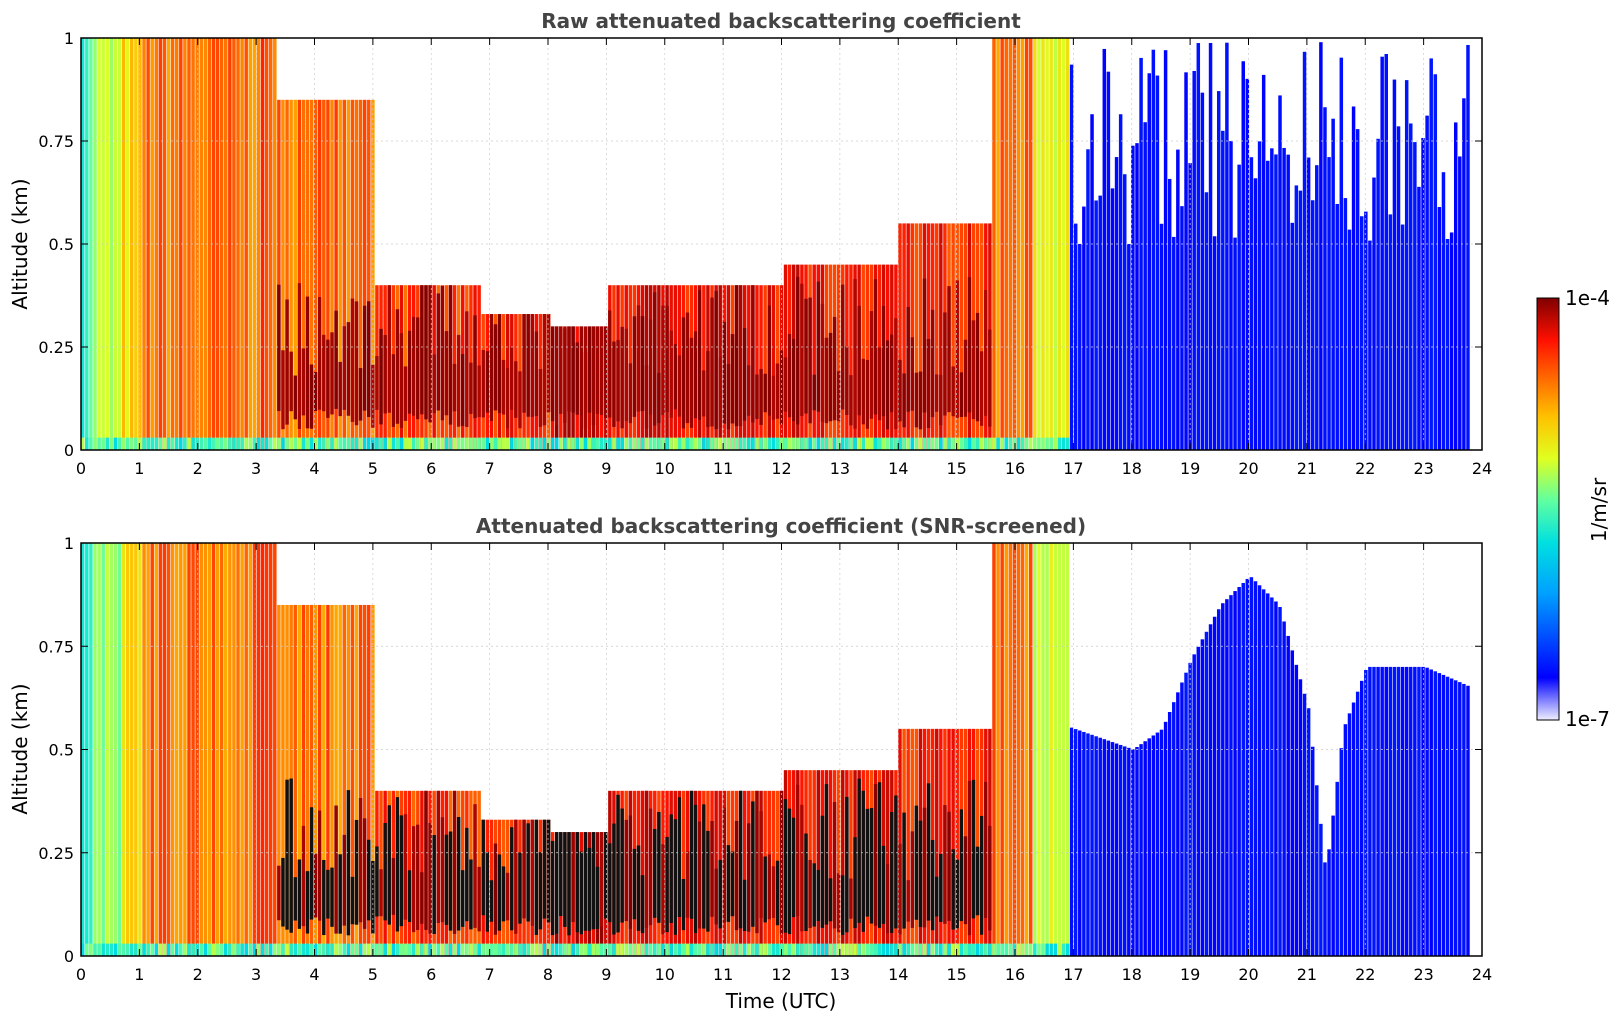  What do you see at coordinates (956, 468) in the screenshot?
I see `x-tick-label: 15` at bounding box center [956, 468].